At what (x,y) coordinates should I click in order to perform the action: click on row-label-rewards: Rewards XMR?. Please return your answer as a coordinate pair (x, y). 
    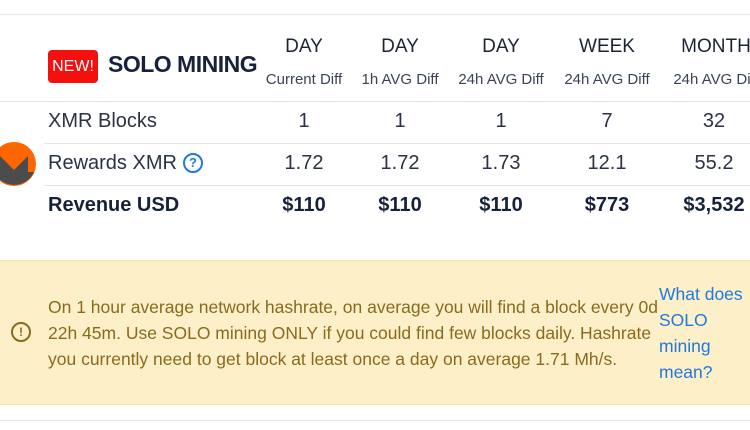
    Looking at the image, I should click on (125, 163).